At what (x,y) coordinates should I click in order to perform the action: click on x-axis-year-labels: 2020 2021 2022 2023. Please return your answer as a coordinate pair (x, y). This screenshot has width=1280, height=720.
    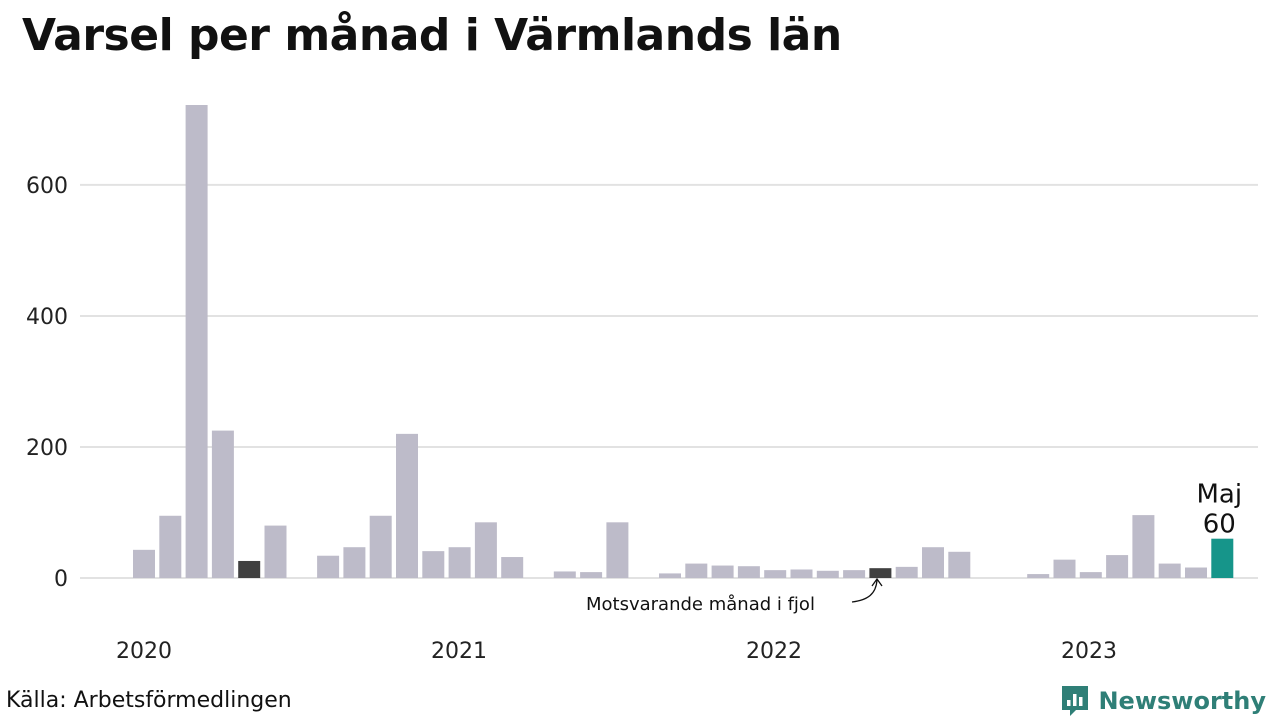
    Looking at the image, I should click on (616, 651).